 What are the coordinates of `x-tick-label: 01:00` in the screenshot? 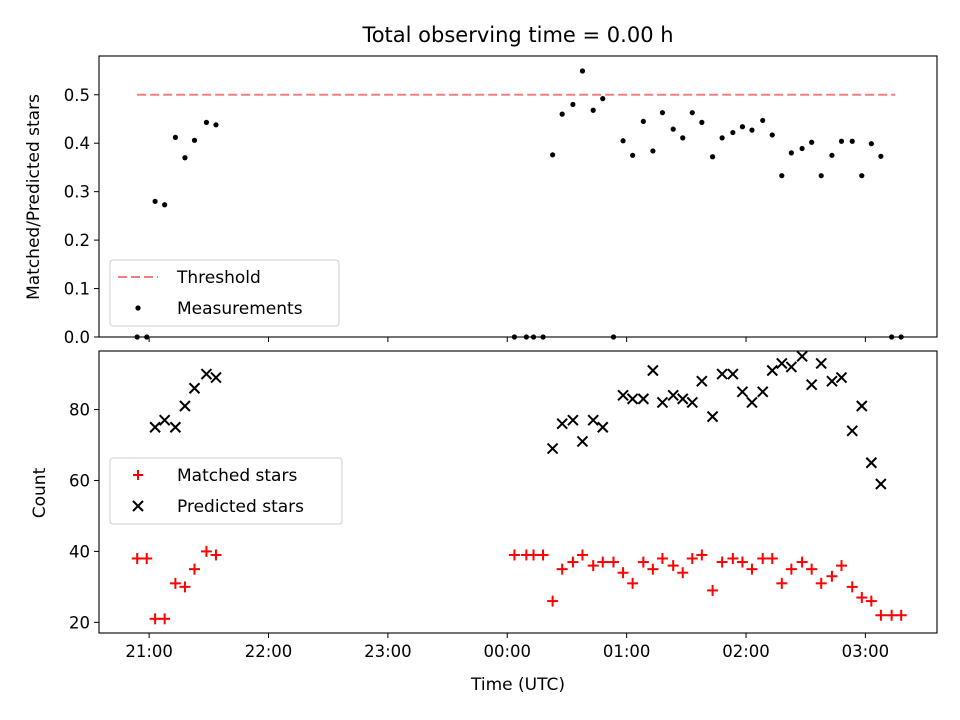 It's located at (627, 651).